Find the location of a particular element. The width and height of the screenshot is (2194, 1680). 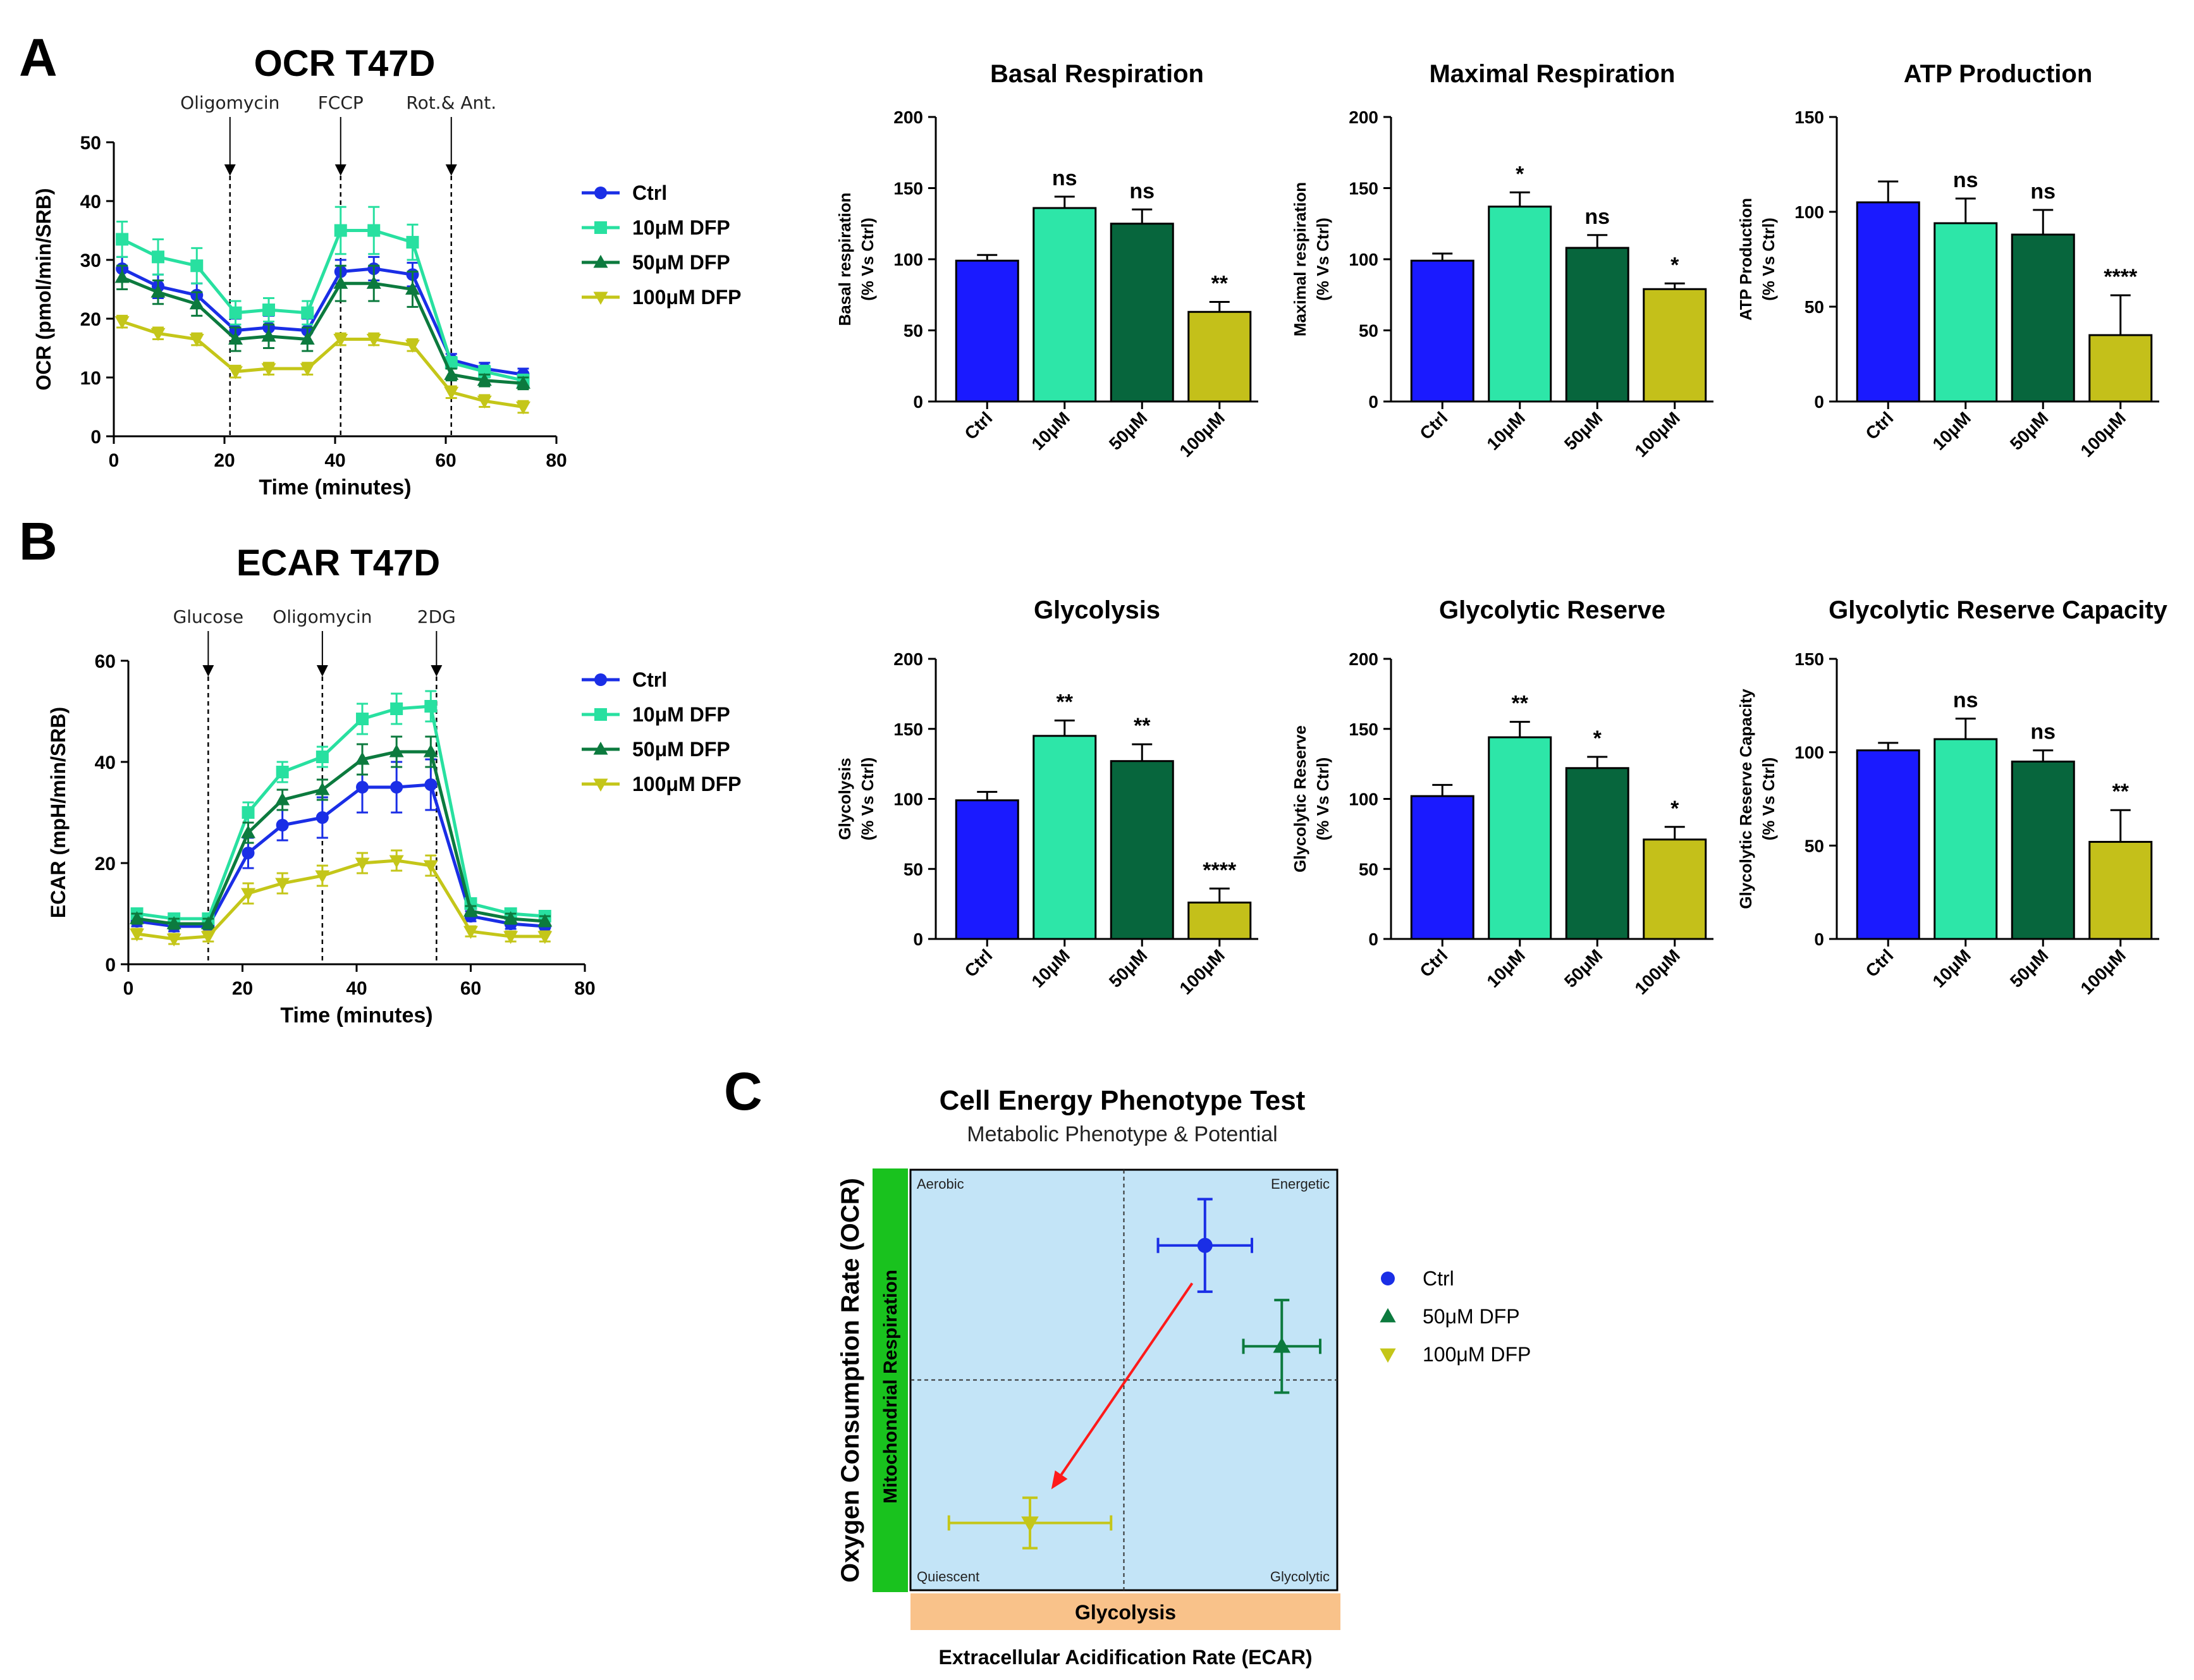

injection-arrow-head is located at coordinates (340, 170).